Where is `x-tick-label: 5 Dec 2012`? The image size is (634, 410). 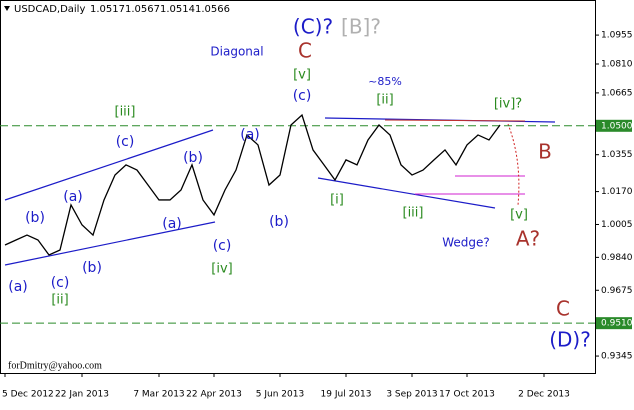
x-tick-label: 5 Dec 2012 is located at coordinates (28, 395).